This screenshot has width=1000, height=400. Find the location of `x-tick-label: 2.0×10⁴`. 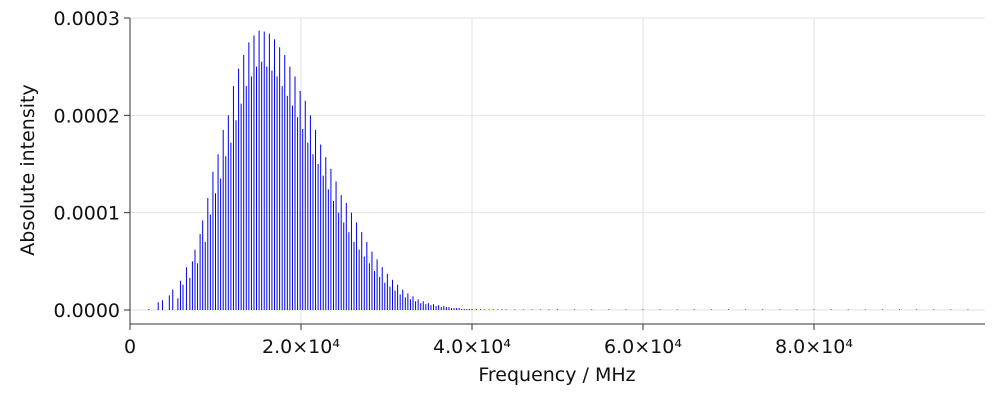

x-tick-label: 2.0×10⁴ is located at coordinates (301, 347).